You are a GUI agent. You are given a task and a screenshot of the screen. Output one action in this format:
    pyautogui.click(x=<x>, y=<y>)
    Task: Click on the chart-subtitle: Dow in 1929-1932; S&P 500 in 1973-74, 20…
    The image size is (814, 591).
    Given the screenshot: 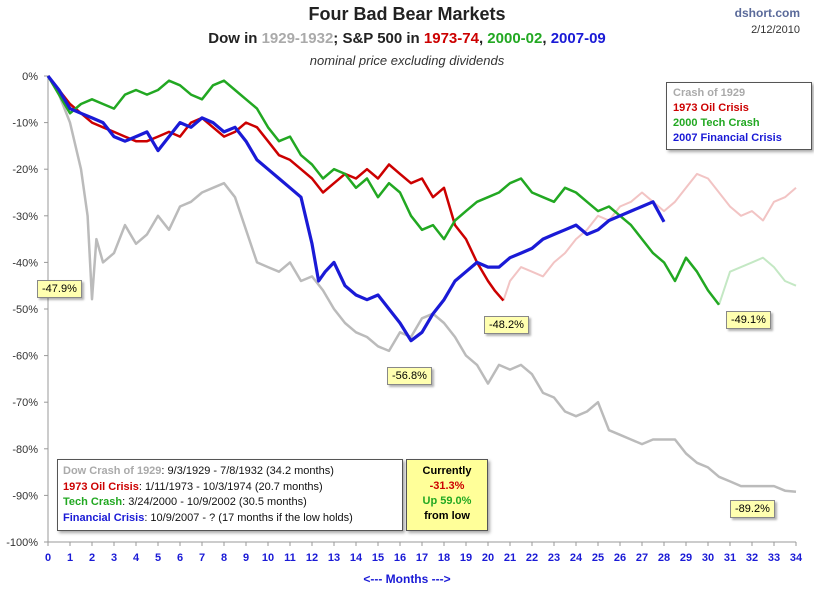 What is the action you would take?
    pyautogui.click(x=407, y=38)
    